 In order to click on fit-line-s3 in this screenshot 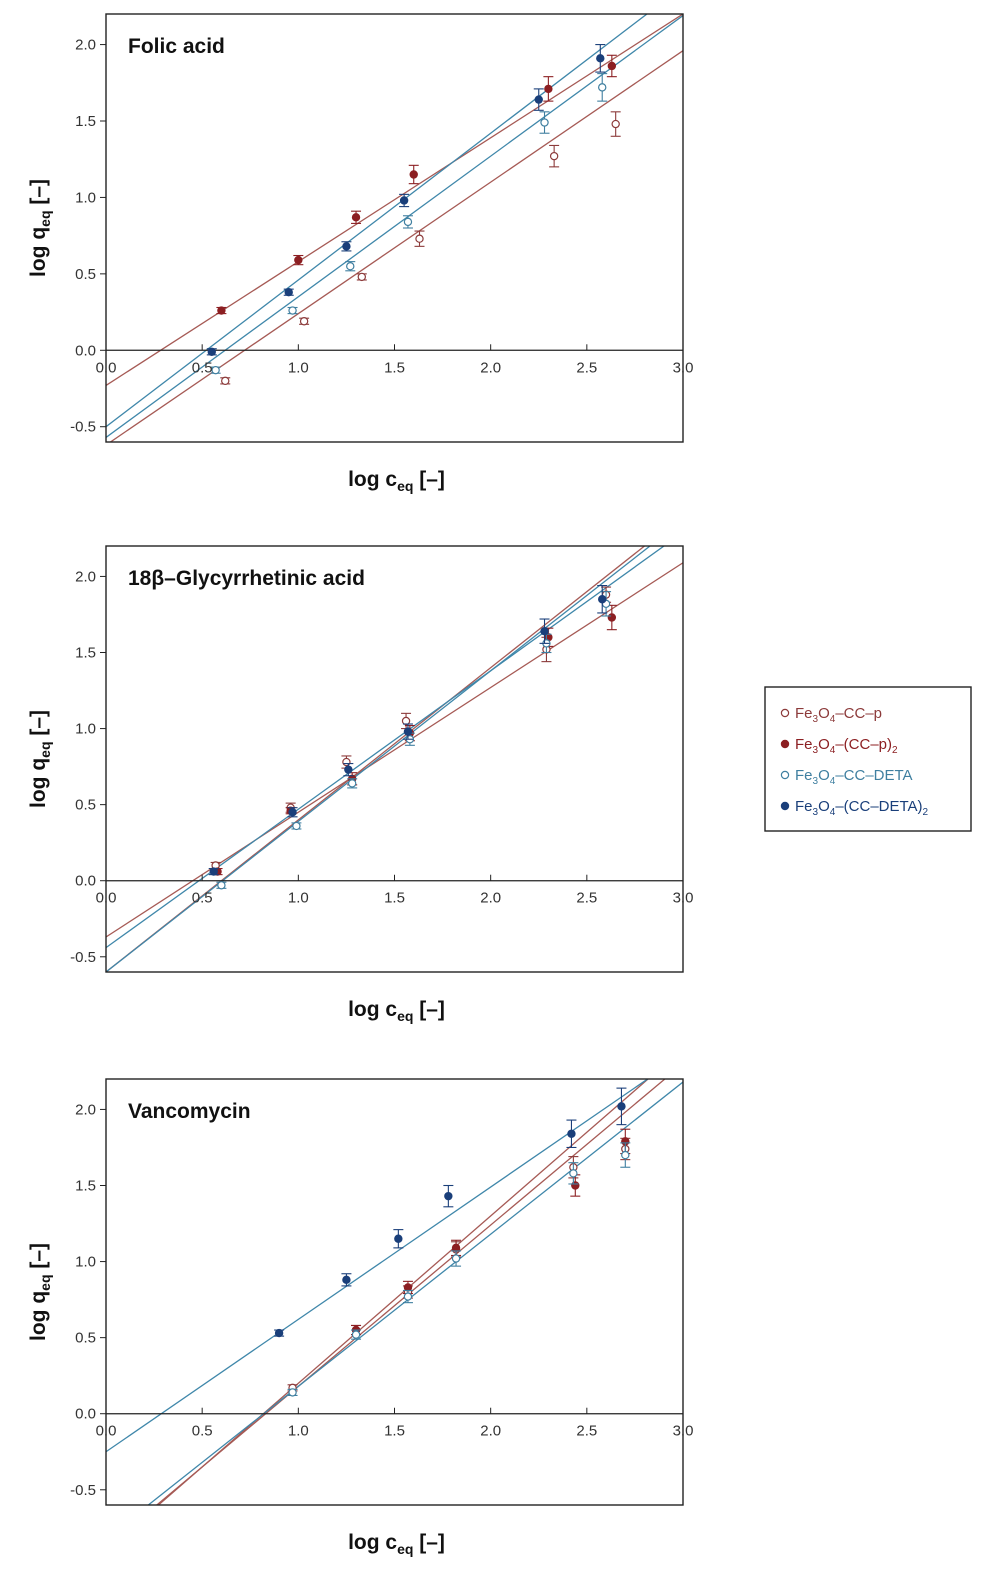, I will do `click(415, 1293)`.